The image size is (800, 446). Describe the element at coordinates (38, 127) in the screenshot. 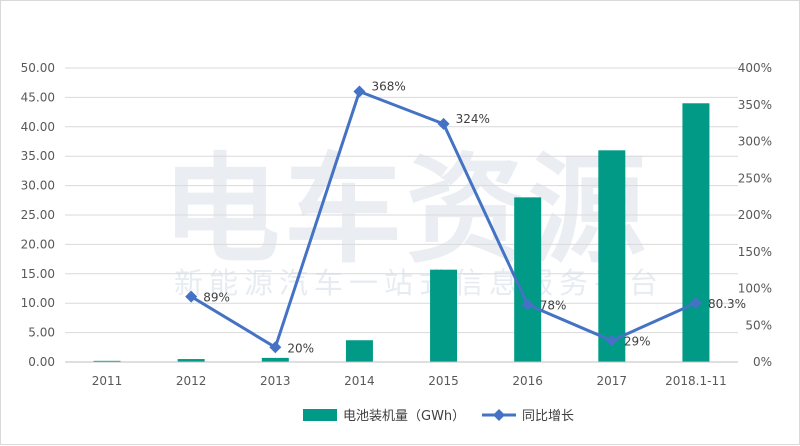

I see `y-left-tick-label: 40.00` at that location.